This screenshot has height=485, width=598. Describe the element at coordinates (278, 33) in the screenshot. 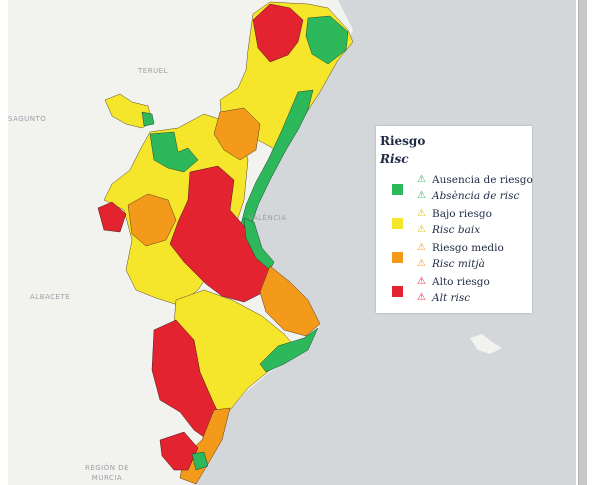

I see `region-north-red` at that location.